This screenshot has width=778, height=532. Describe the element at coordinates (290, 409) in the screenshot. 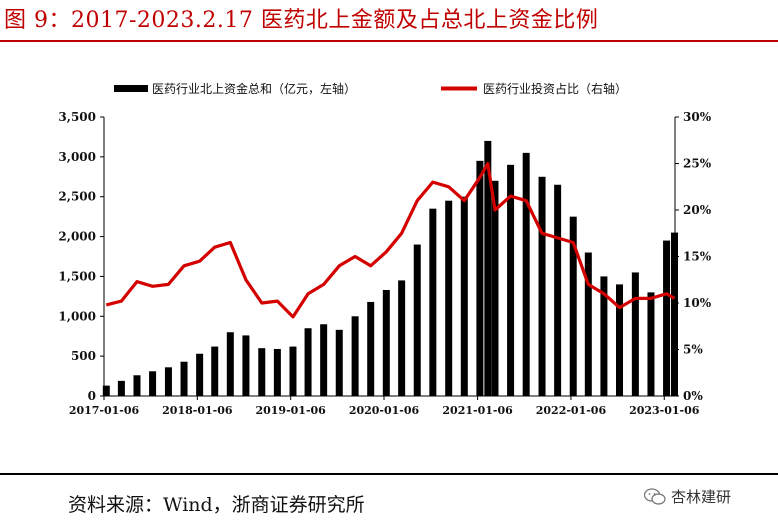

I see `x-tick-label: 2019-01-06` at that location.